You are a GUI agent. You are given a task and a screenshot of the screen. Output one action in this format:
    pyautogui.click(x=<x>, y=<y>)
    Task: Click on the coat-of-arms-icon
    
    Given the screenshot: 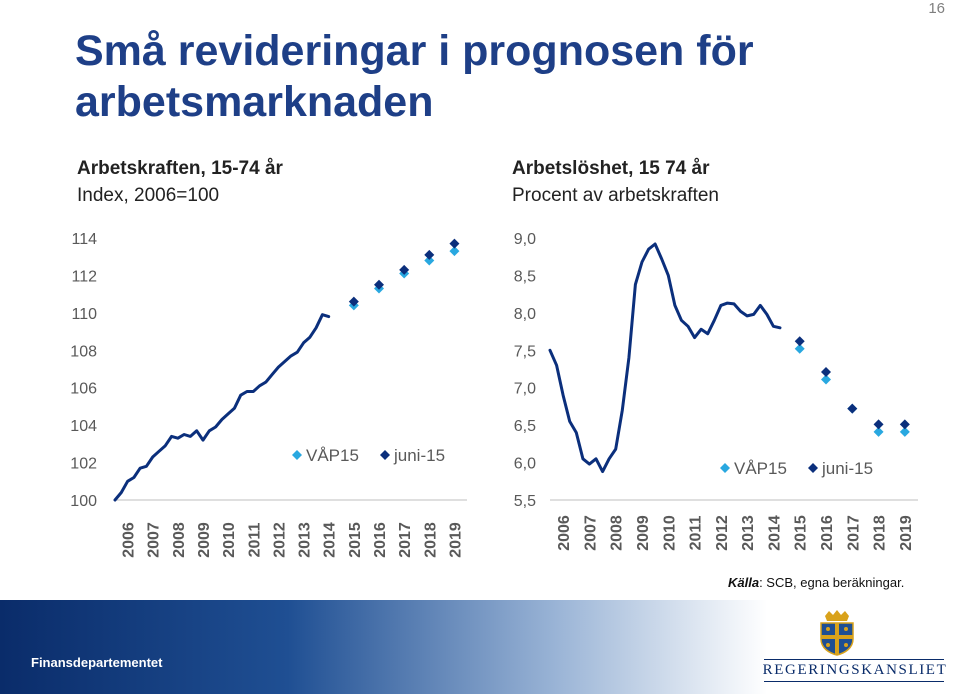 What is the action you would take?
    pyautogui.click(x=837, y=633)
    